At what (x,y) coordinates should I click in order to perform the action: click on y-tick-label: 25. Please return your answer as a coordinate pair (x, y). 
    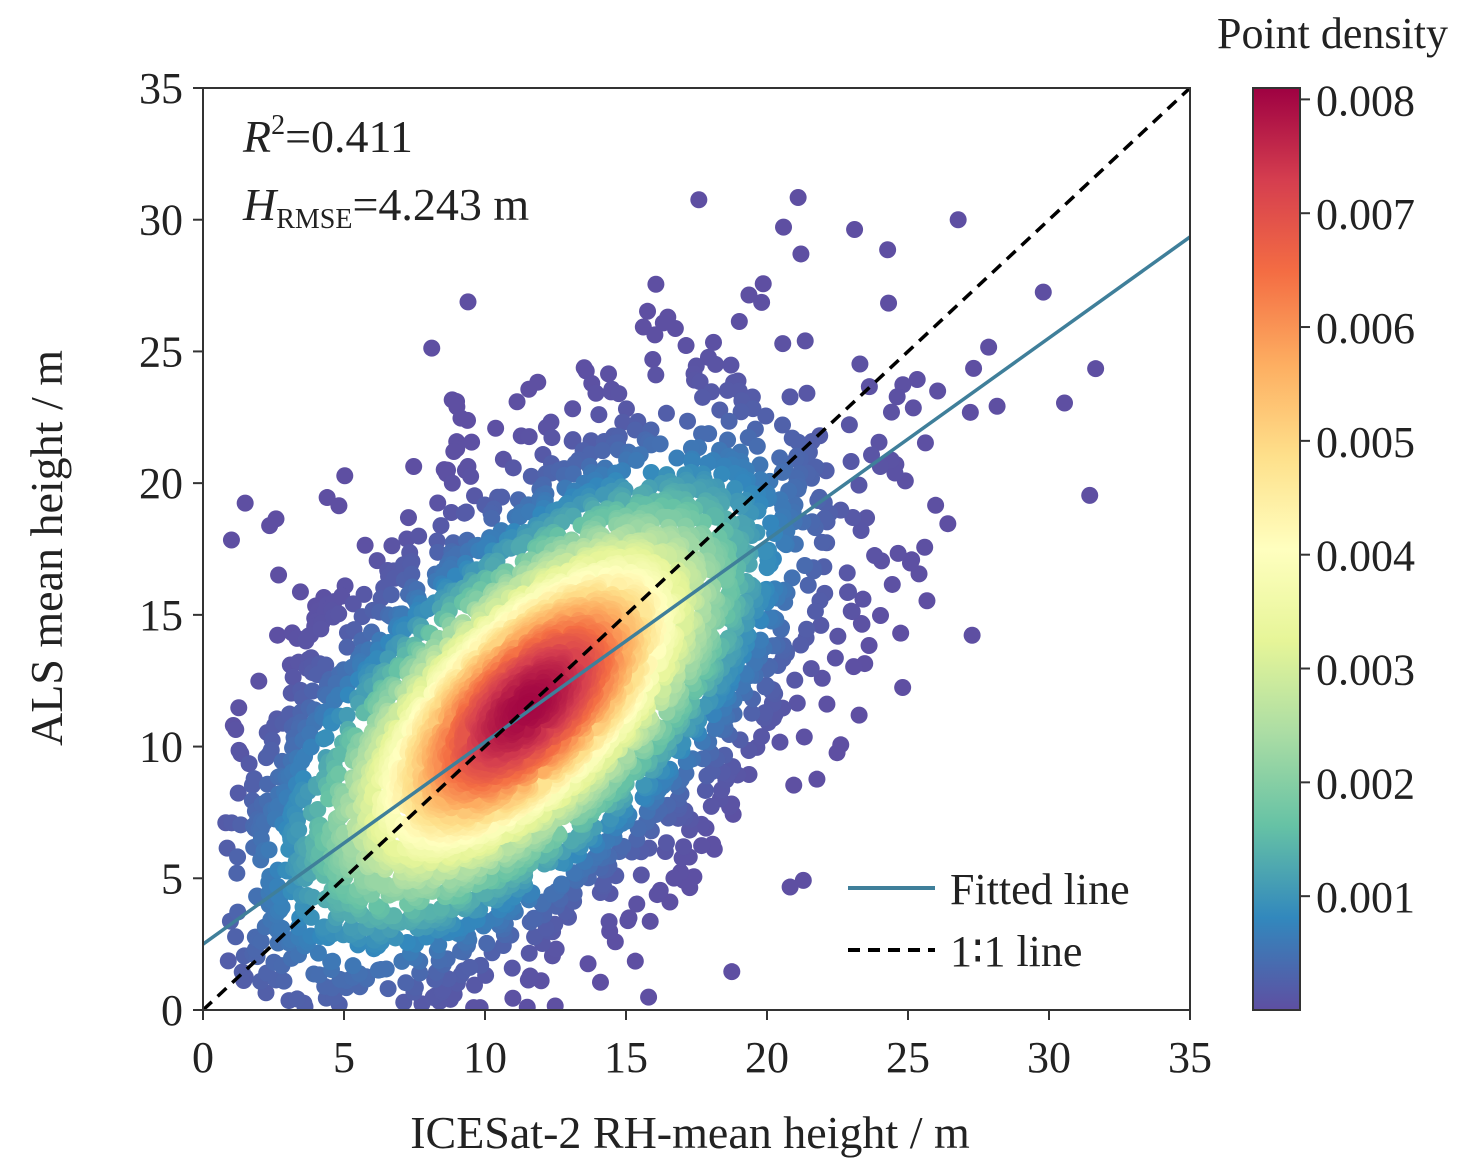
    Looking at the image, I should click on (161, 351).